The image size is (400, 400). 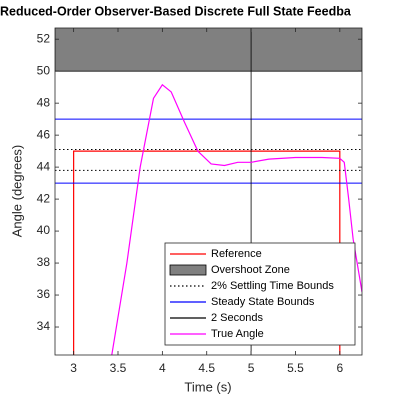 What do you see at coordinates (251, 368) in the screenshot?
I see `x-tick-label: 5` at bounding box center [251, 368].